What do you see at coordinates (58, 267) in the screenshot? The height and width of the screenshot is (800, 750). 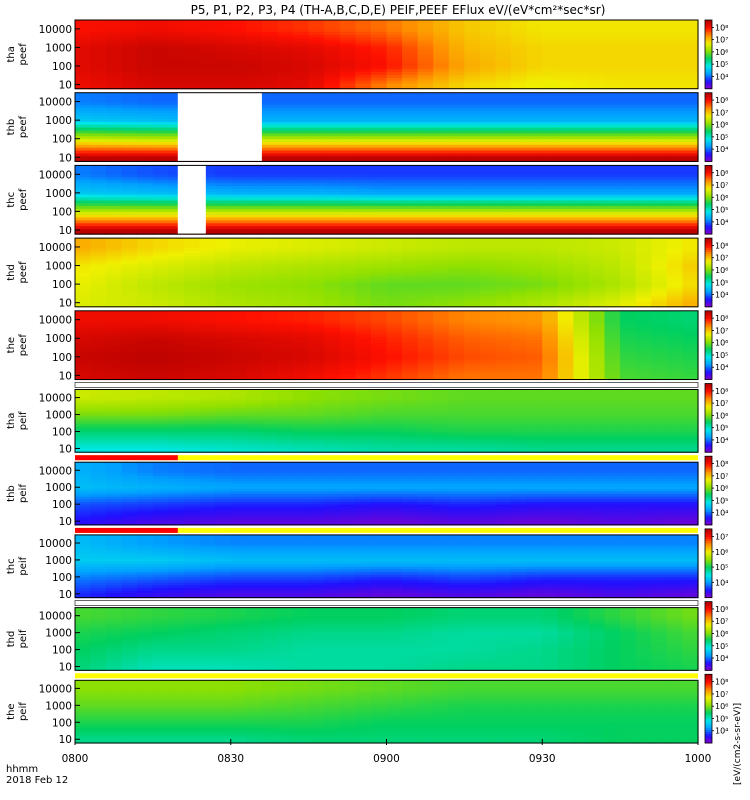 I see `y-tick-label: 1000` at bounding box center [58, 267].